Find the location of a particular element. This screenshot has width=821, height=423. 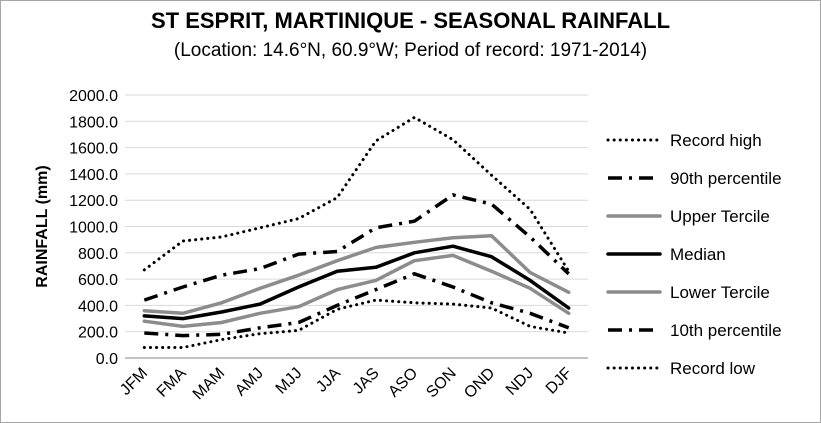

x-tick-label: MAM is located at coordinates (209, 384).